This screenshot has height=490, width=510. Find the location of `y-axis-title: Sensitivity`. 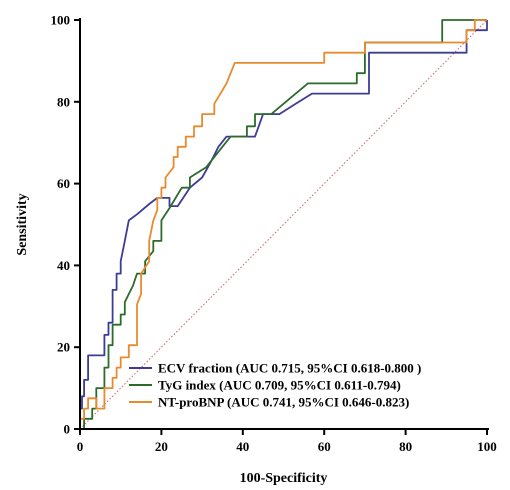

y-axis-title: Sensitivity is located at coordinates (22, 224).